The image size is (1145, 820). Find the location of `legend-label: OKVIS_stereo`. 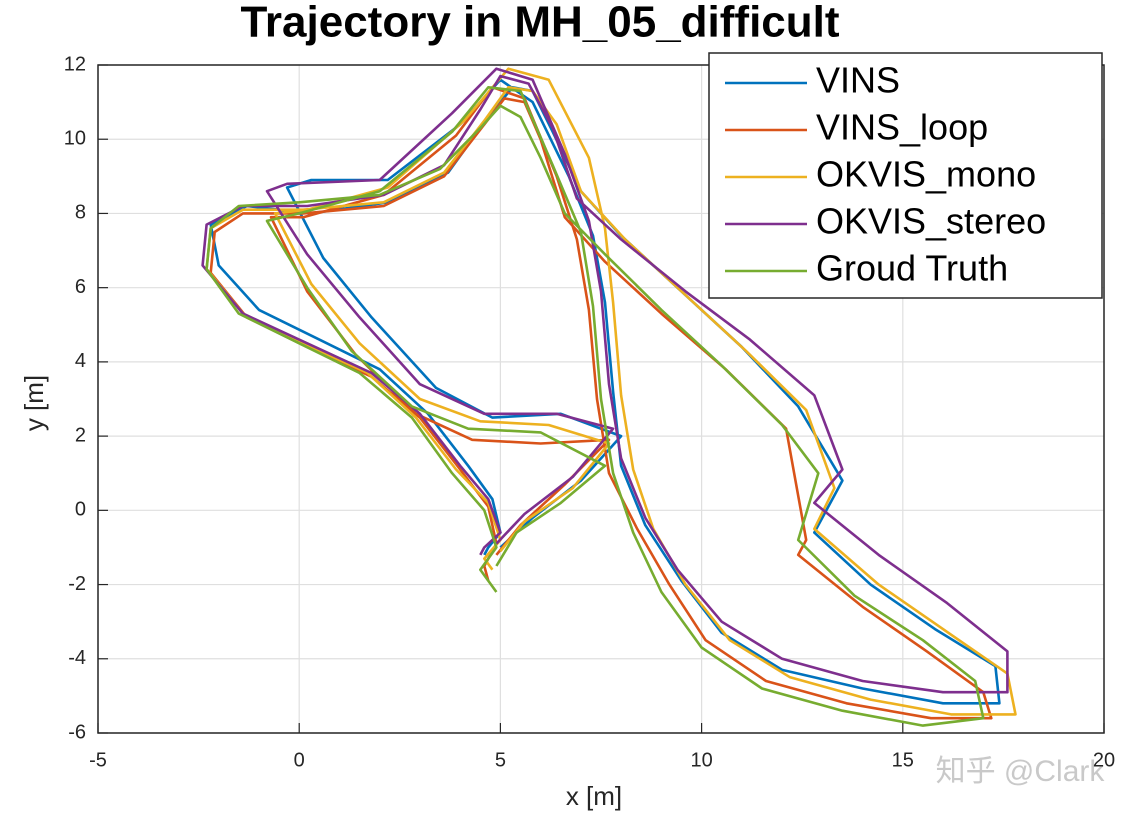

legend-label: OKVIS_stereo is located at coordinates (931, 221).